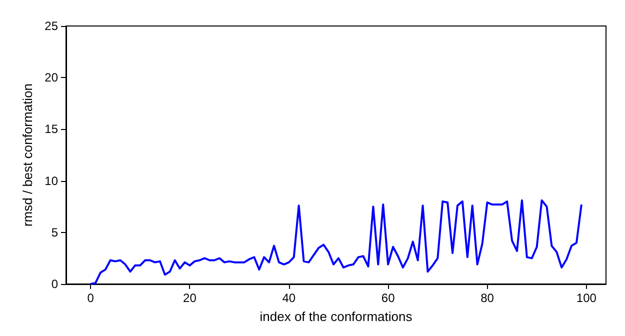 The height and width of the screenshot is (336, 625). What do you see at coordinates (586, 298) in the screenshot?
I see `x-tick-label: 100` at bounding box center [586, 298].